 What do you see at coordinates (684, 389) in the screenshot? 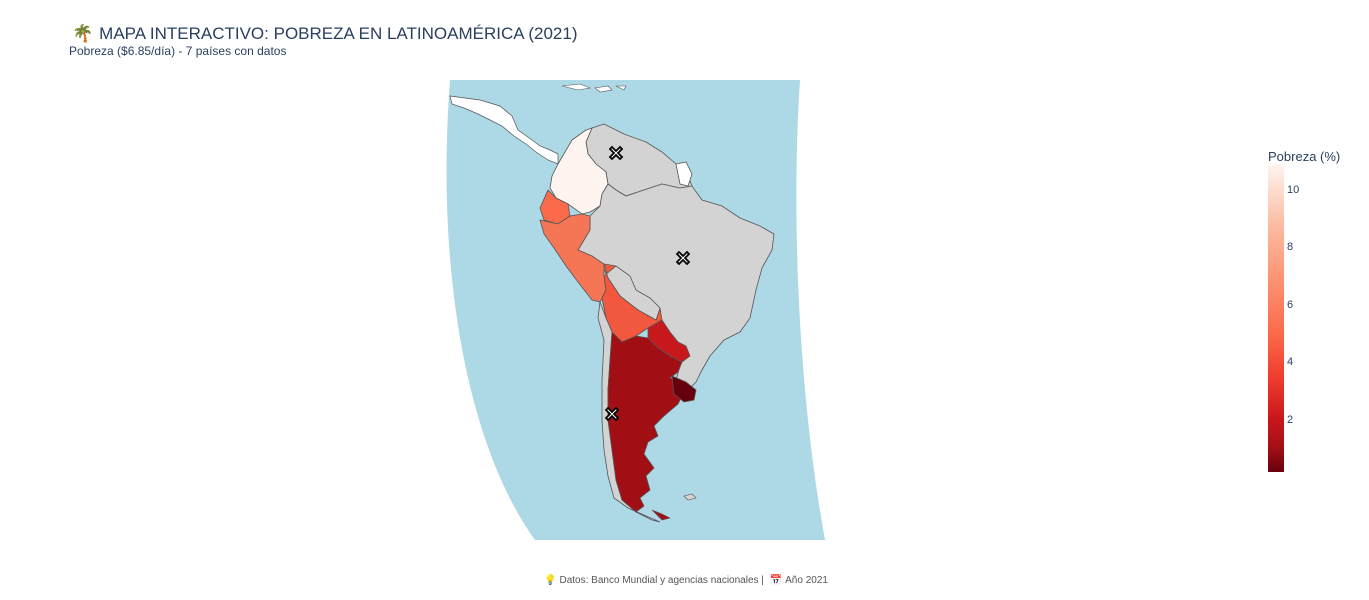
I see `country-uruguay` at bounding box center [684, 389].